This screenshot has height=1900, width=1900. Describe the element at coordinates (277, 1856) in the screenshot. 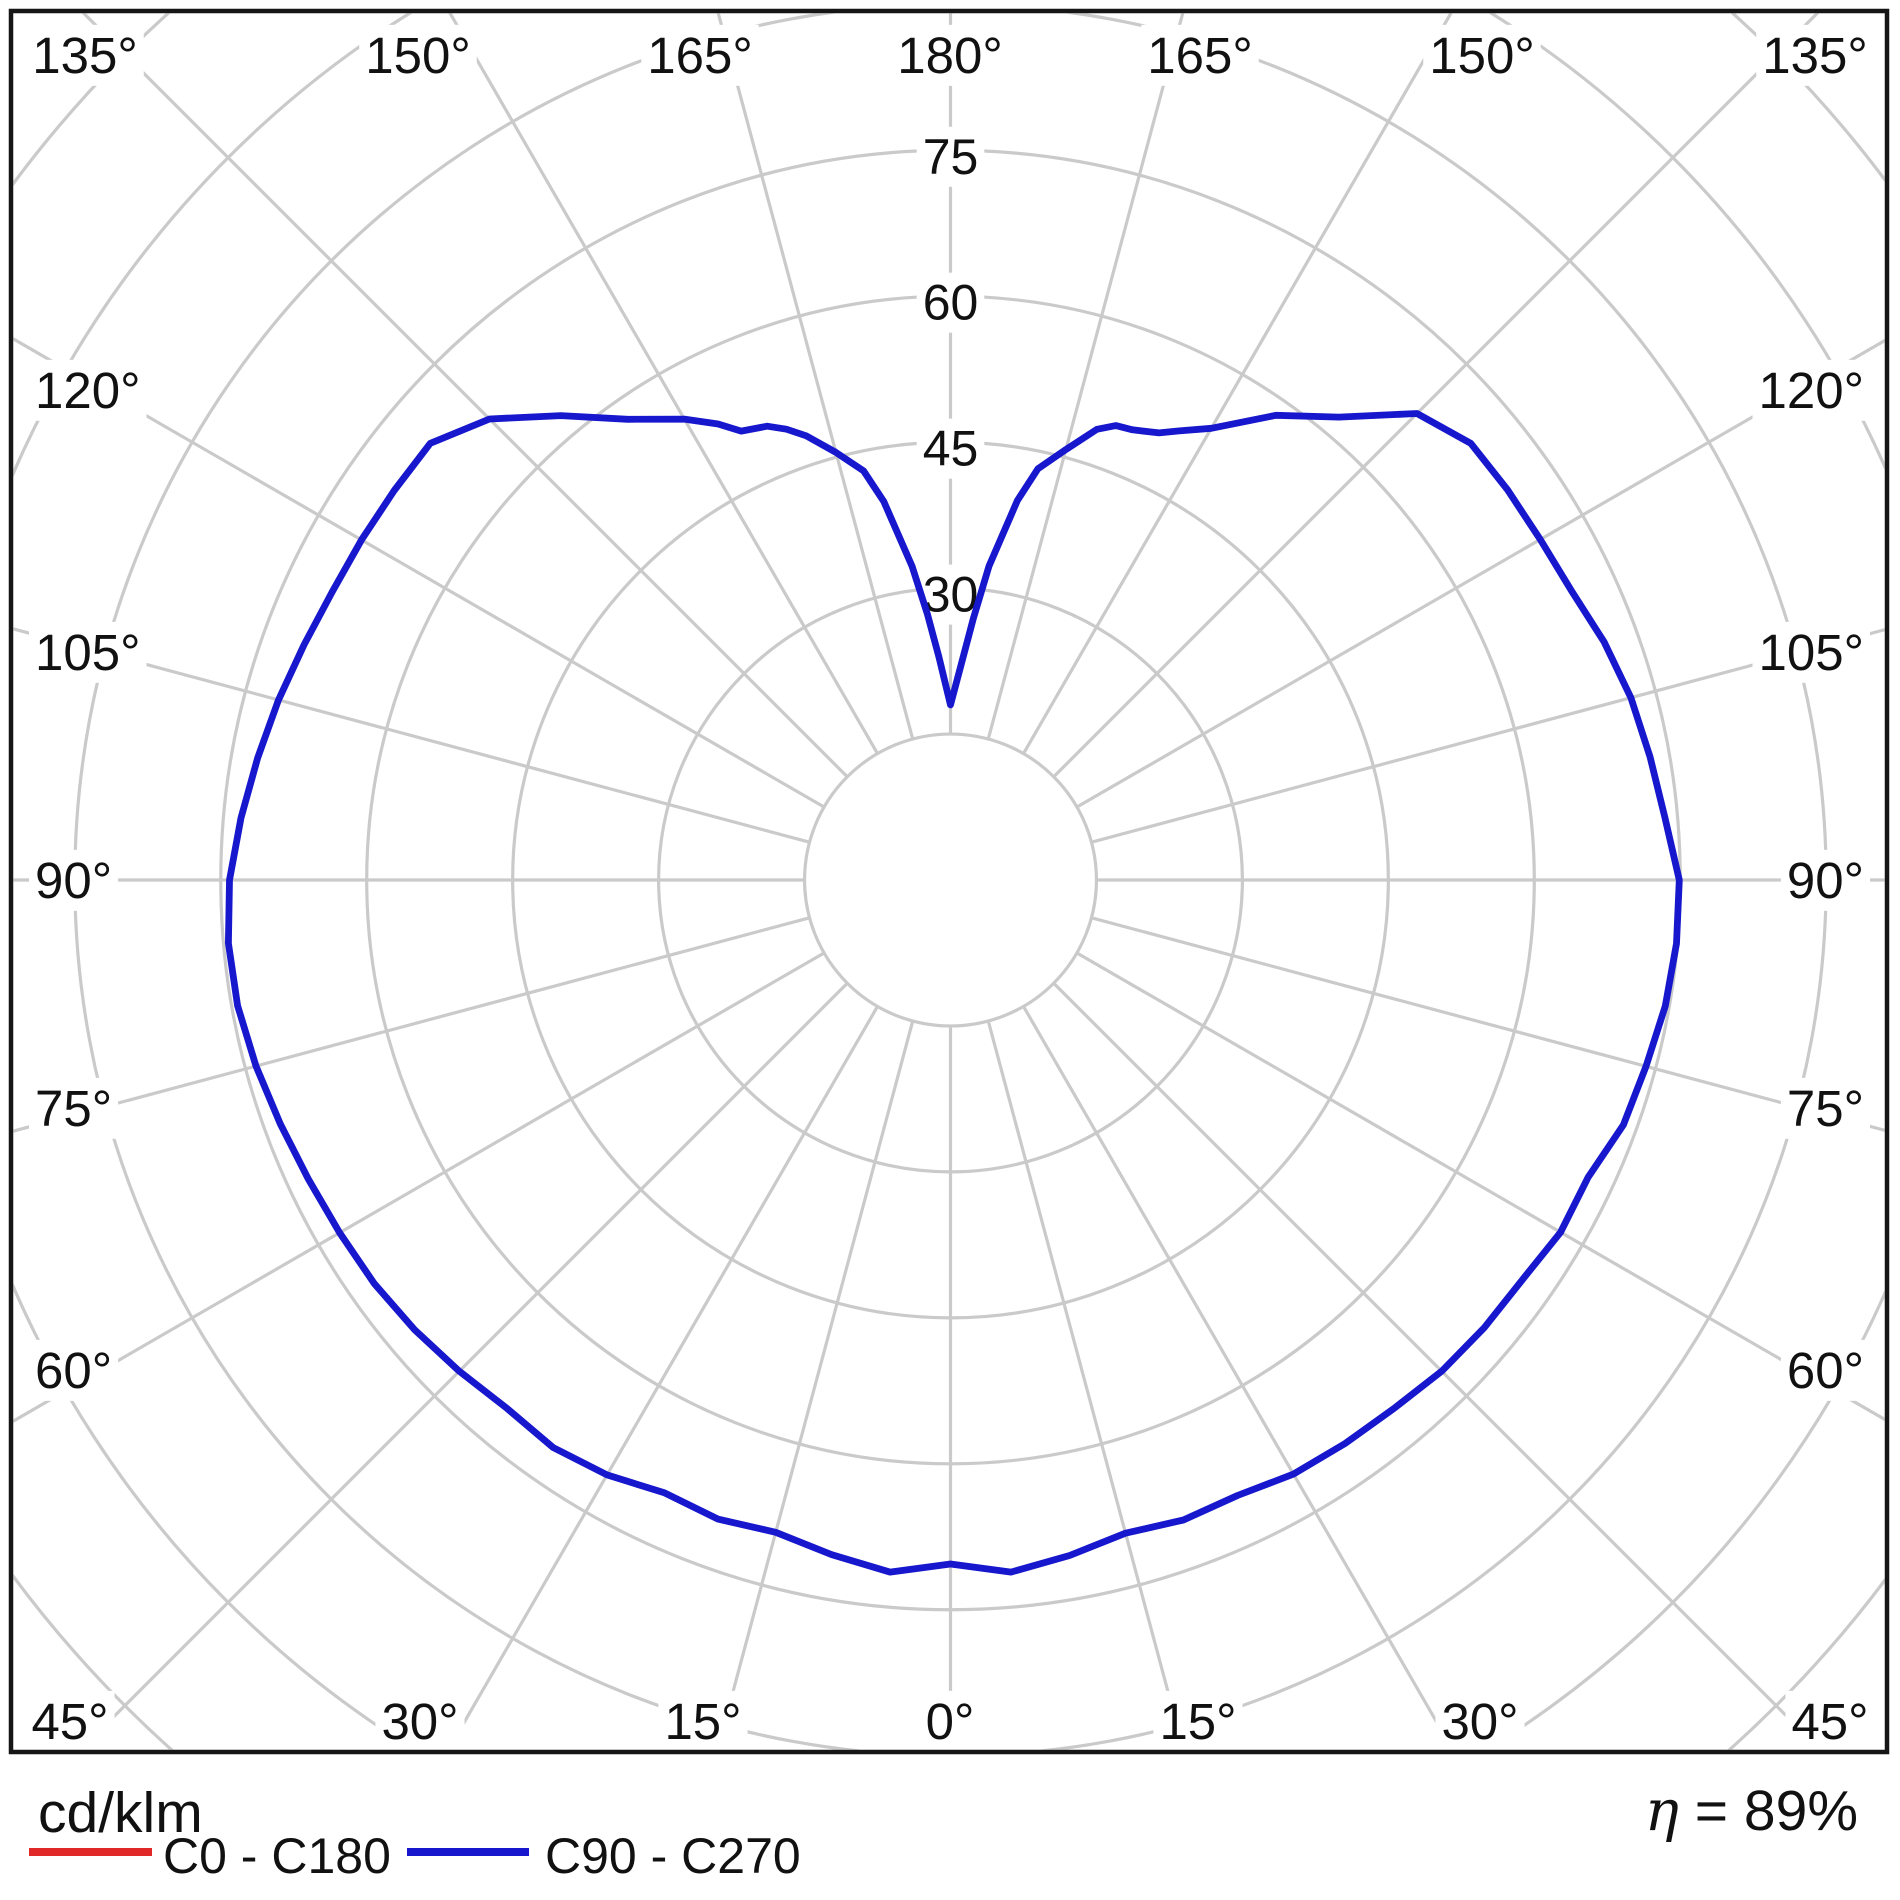

I see `legend-label-c0-c180: C0 - C180` at that location.